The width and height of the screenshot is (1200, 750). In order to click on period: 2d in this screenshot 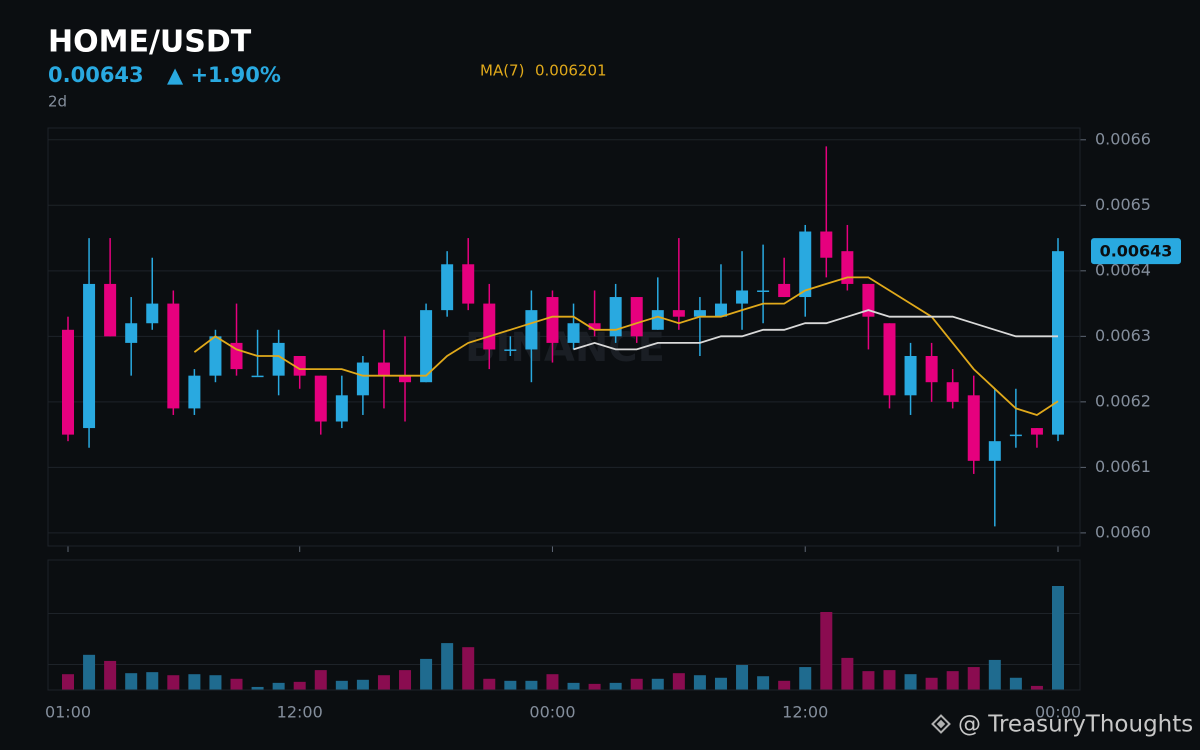, I will do `click(57, 102)`.